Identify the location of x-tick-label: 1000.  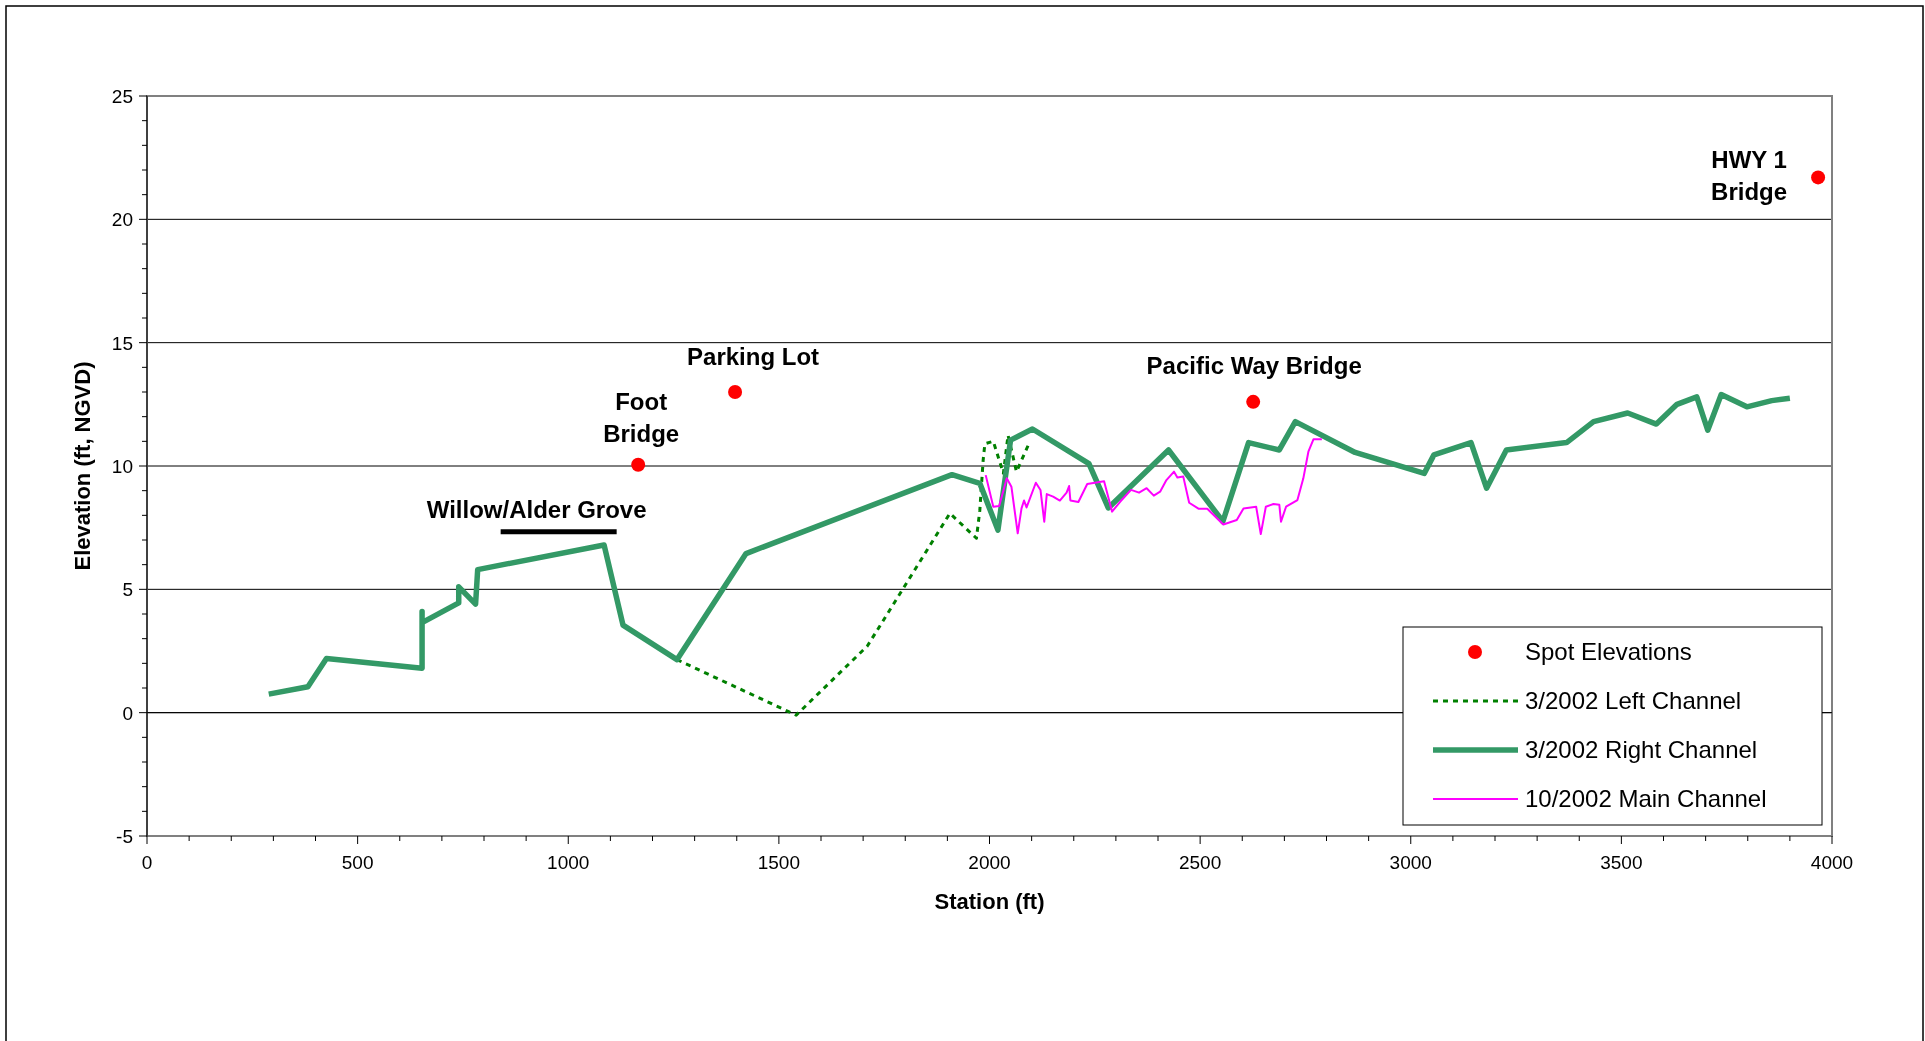
(568, 862).